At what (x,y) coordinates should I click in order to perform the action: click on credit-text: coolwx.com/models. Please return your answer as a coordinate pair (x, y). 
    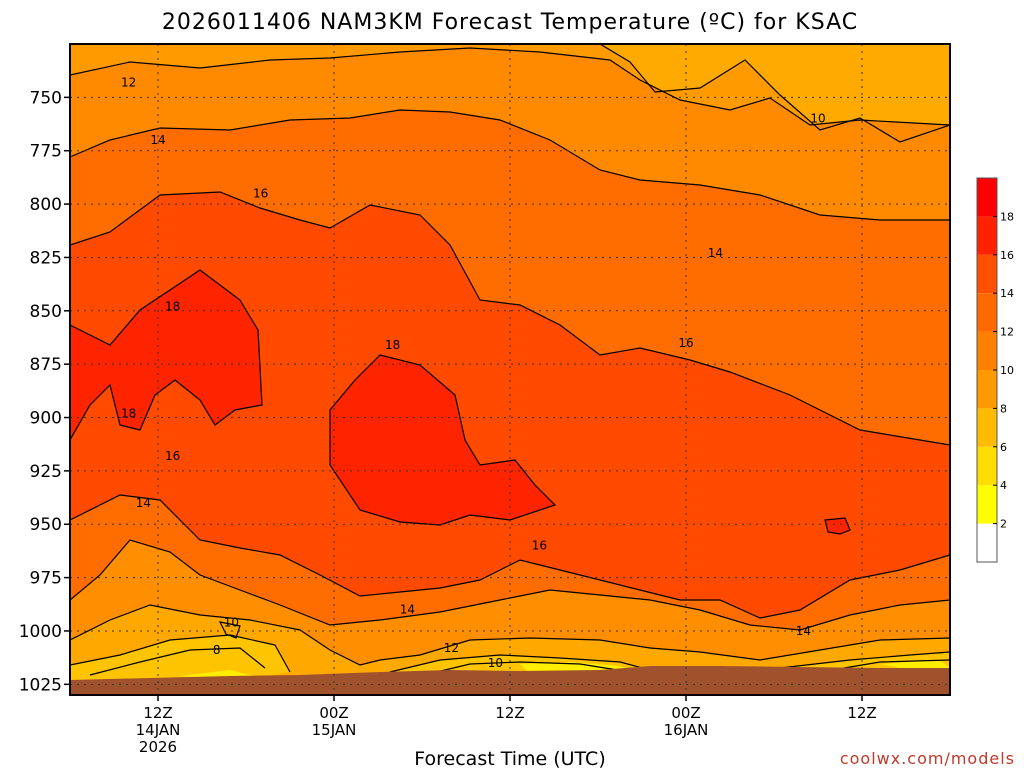
    Looking at the image, I should click on (927, 758).